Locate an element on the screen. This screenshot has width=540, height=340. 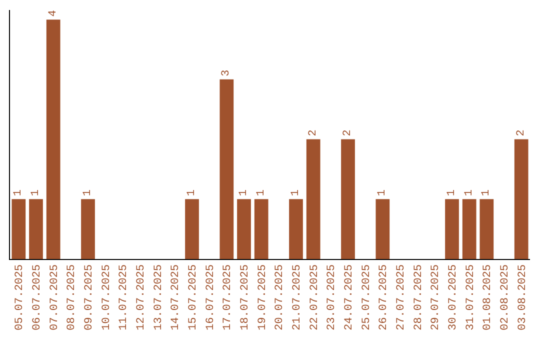
x-tick-label: 10.07.2025 is located at coordinates (106, 297).